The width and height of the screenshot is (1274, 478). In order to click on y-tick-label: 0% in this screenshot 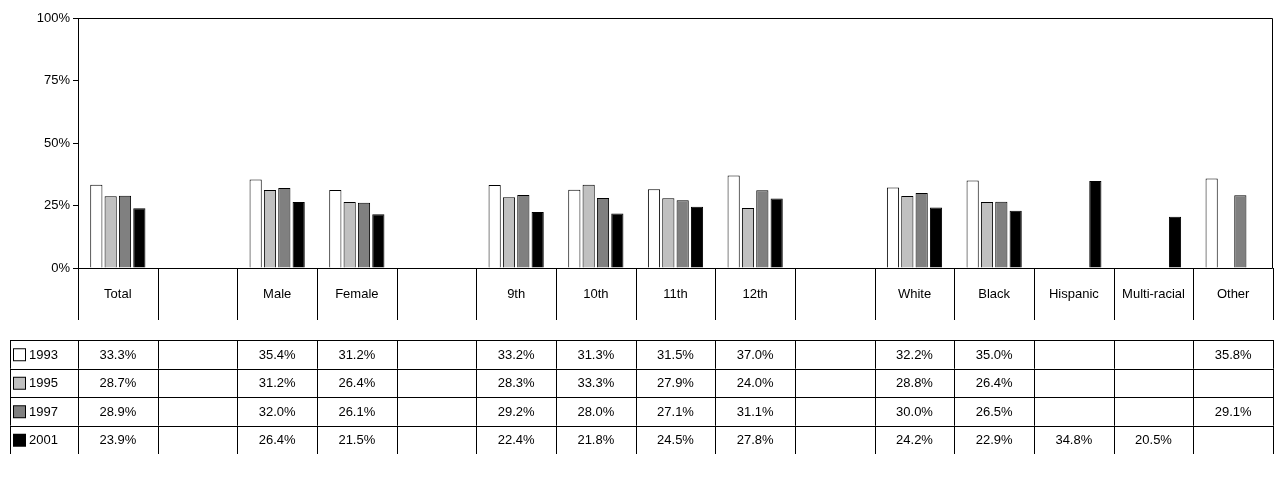, I will do `click(61, 267)`.